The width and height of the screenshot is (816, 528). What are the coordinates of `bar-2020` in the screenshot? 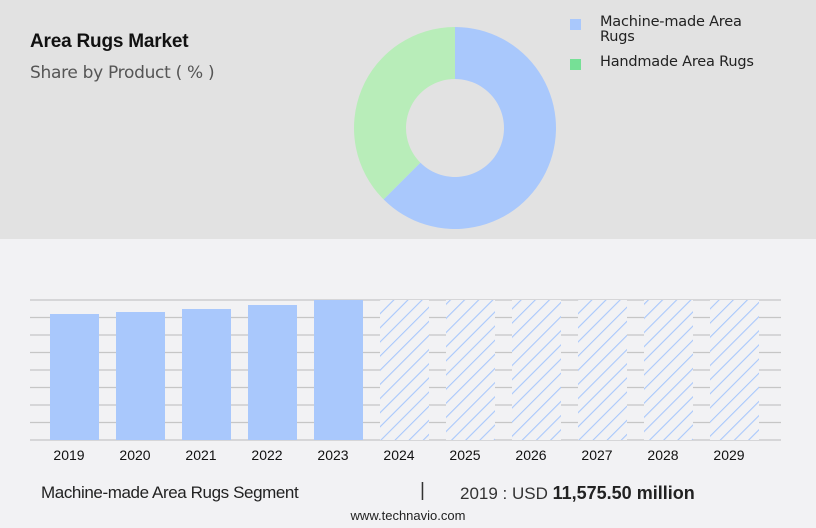 It's located at (140, 376).